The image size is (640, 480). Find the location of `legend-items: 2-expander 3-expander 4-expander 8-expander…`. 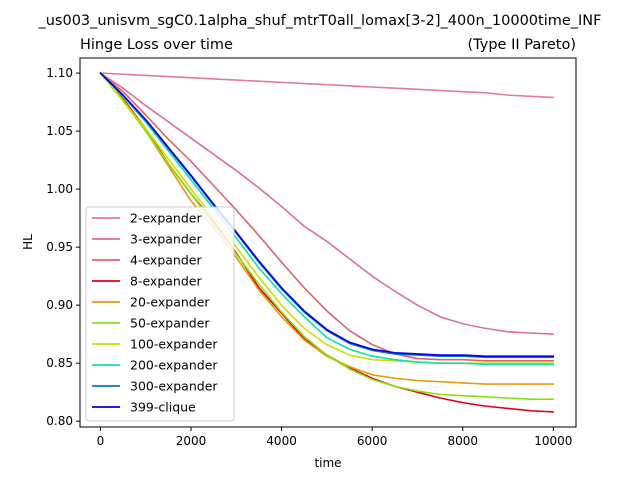

legend-items: 2-expander 3-expander 4-expander 8-expander… is located at coordinates (155, 313).